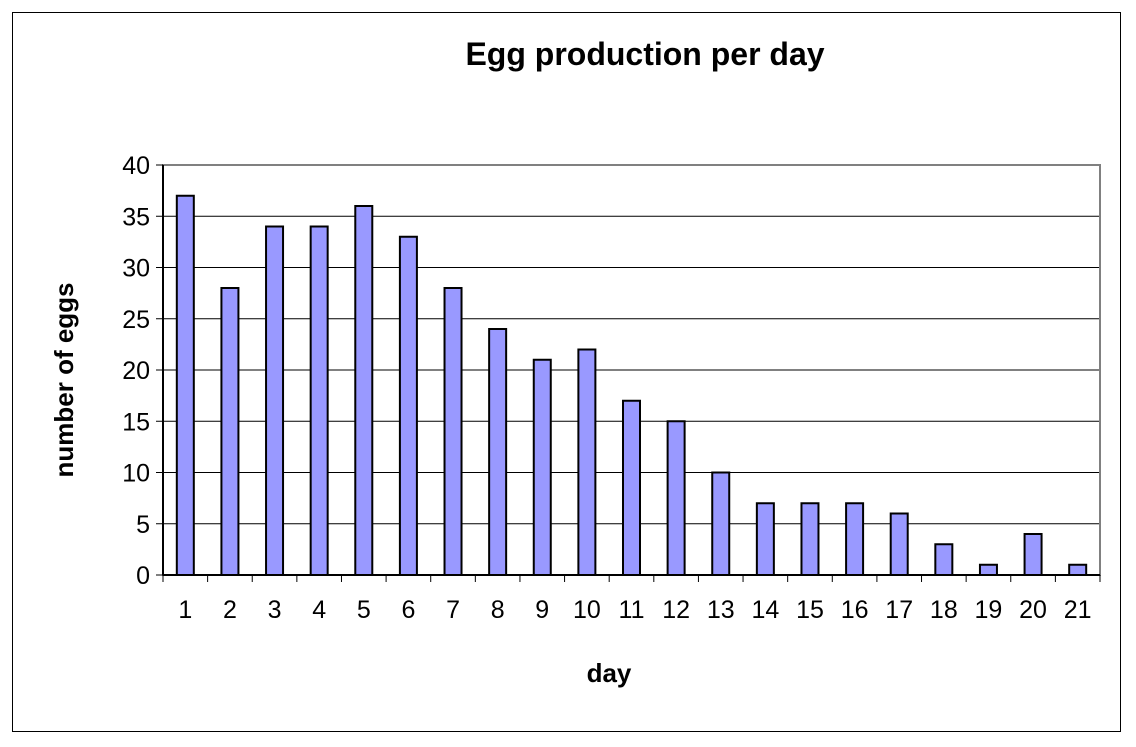  Describe the element at coordinates (136, 269) in the screenshot. I see `y-tick-label-30: 30` at that location.